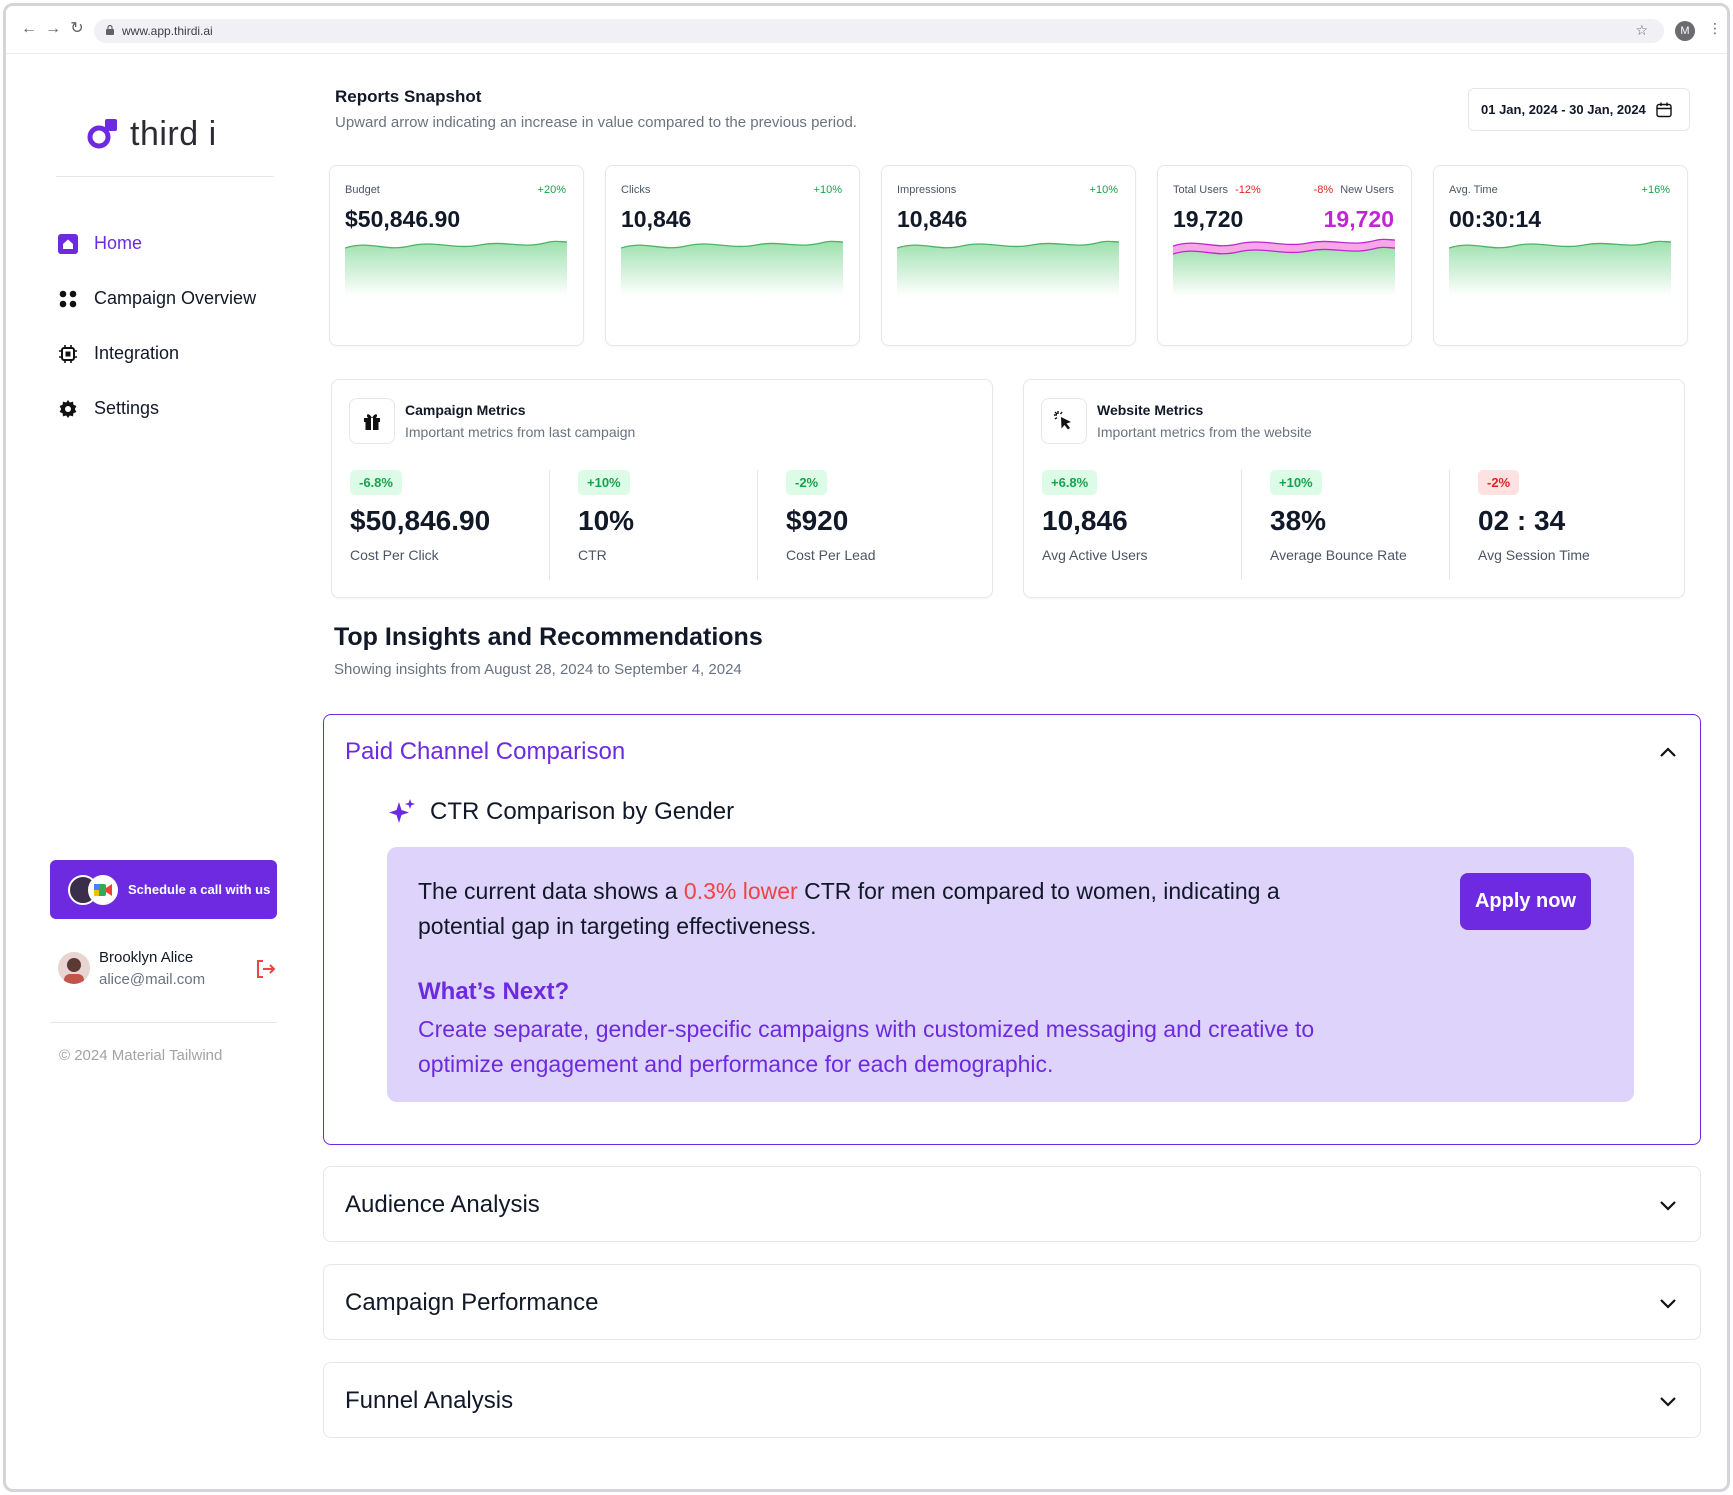 The image size is (1733, 1495). I want to click on metric-value: 10%, so click(606, 520).